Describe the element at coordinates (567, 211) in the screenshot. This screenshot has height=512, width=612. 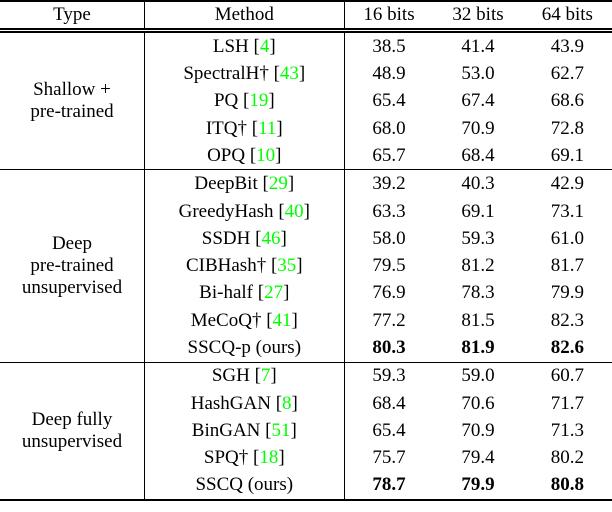
I see `value-cell-64-bits: 73.1` at that location.